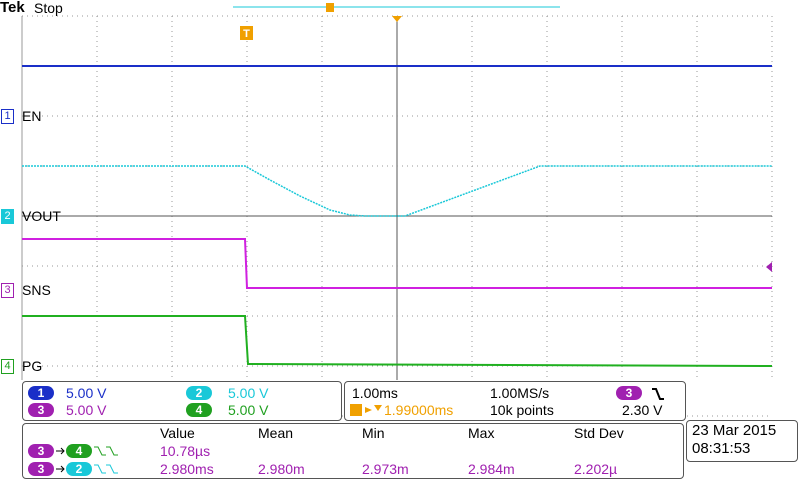 This screenshot has height=480, width=800. I want to click on channel-label: EN, so click(32, 116).